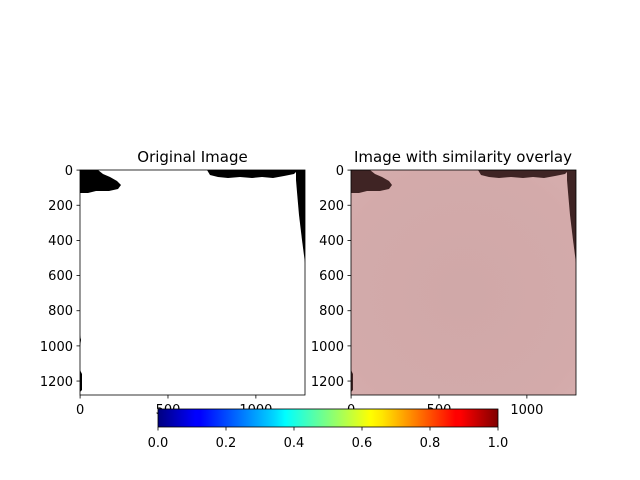 Image resolution: width=640 pixels, height=480 pixels. Describe the element at coordinates (192, 157) in the screenshot. I see `panel-title: Original Image` at that location.